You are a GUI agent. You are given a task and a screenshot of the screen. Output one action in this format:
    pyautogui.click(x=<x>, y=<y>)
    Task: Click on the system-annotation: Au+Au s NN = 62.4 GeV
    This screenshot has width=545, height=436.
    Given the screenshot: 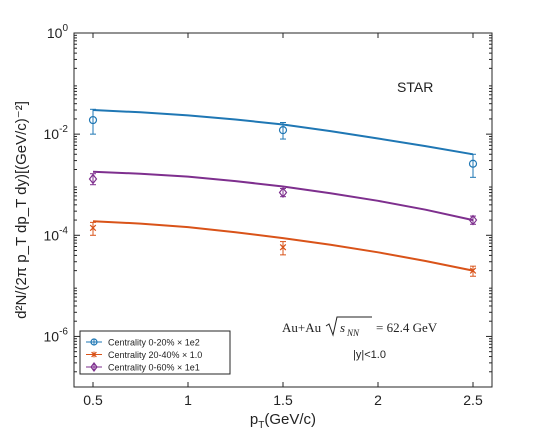 What is the action you would take?
    pyautogui.click(x=360, y=327)
    